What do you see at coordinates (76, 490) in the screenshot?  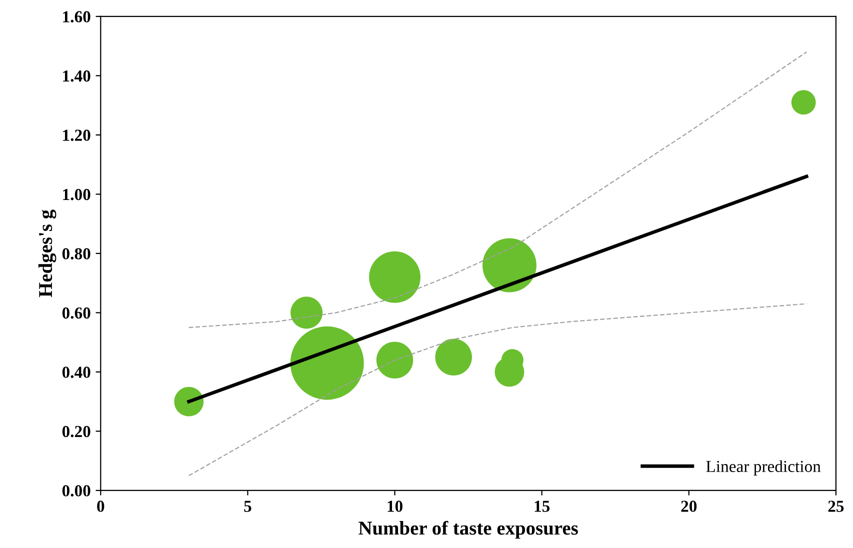 I see `y-tick-label: 0.00` at bounding box center [76, 490].